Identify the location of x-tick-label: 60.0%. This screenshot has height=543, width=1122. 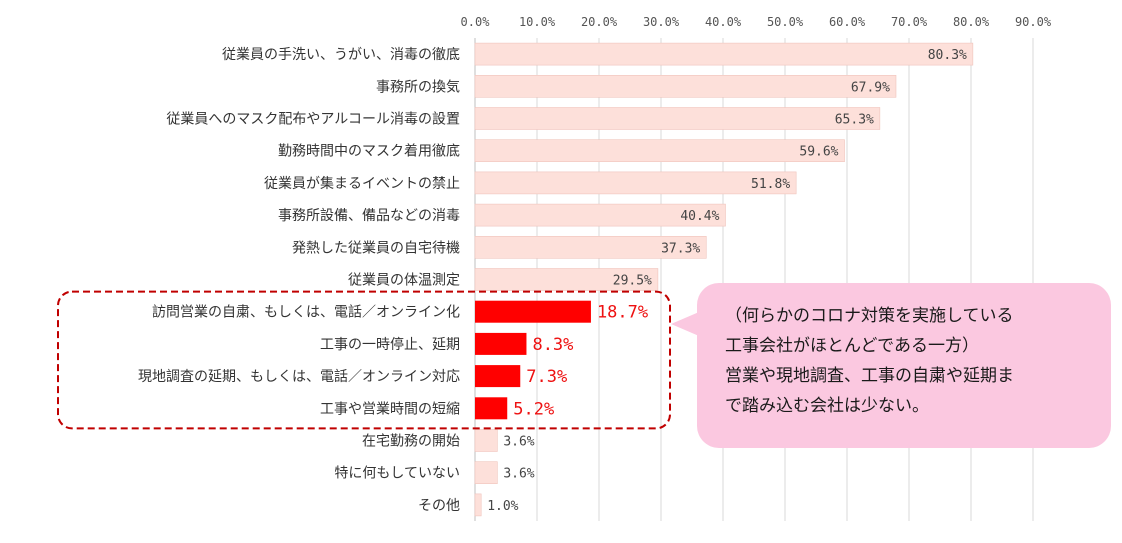
(847, 22).